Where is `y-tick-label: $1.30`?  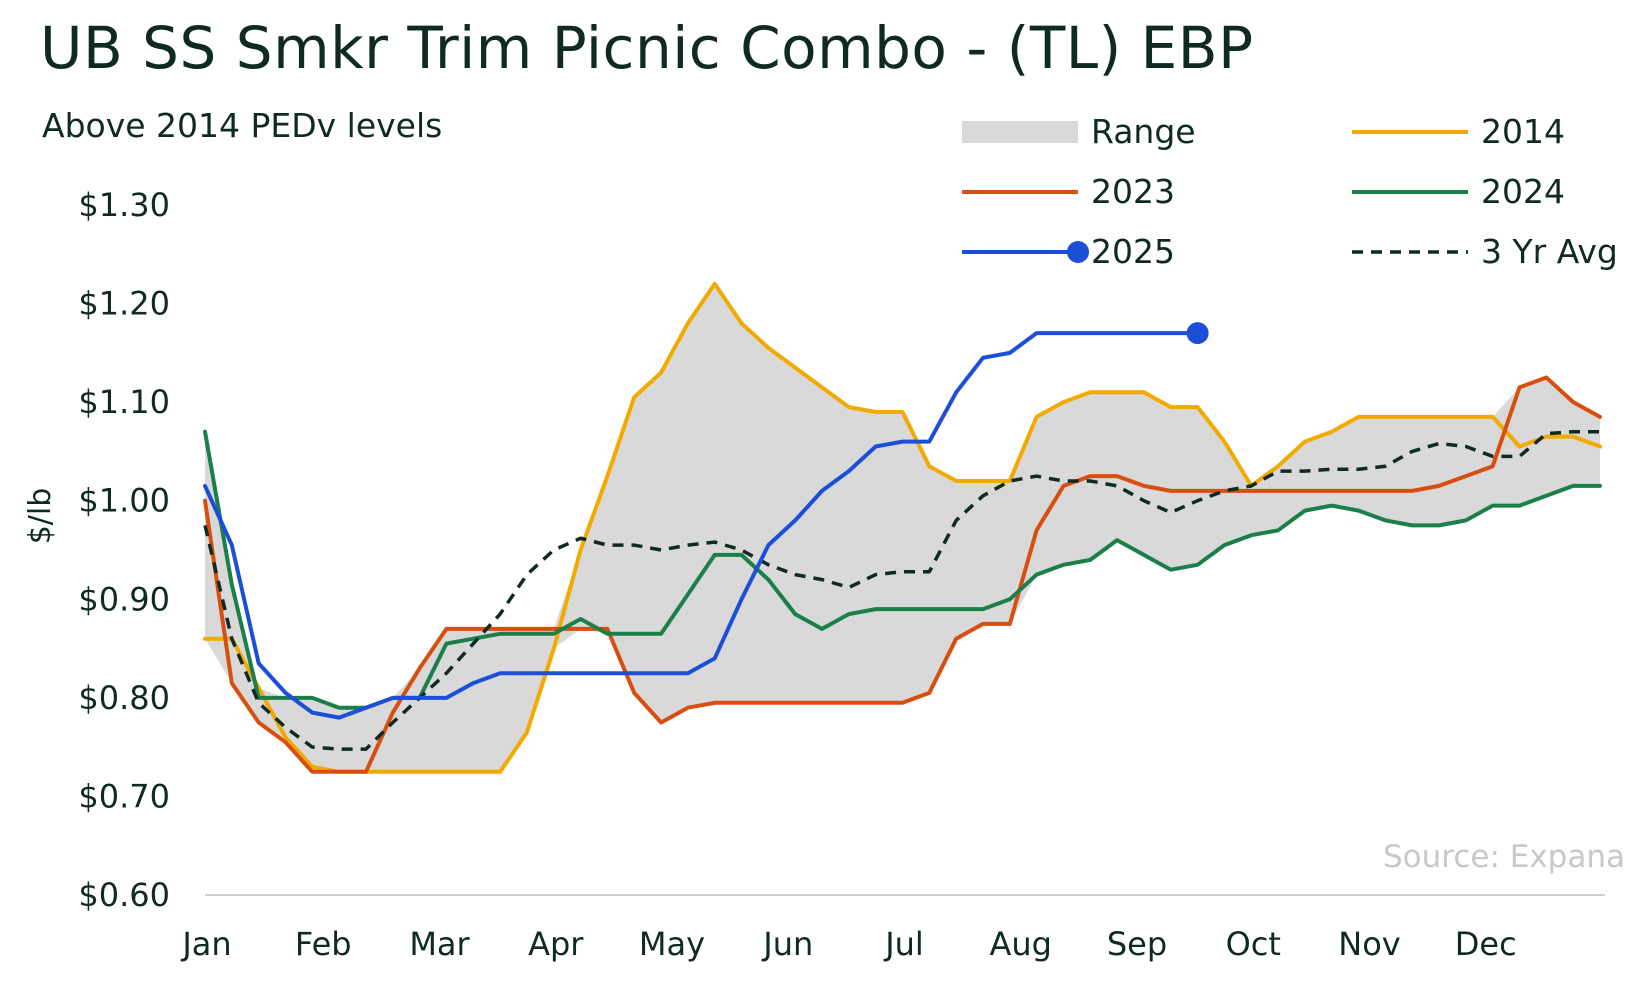
y-tick-label: $1.30 is located at coordinates (124, 205).